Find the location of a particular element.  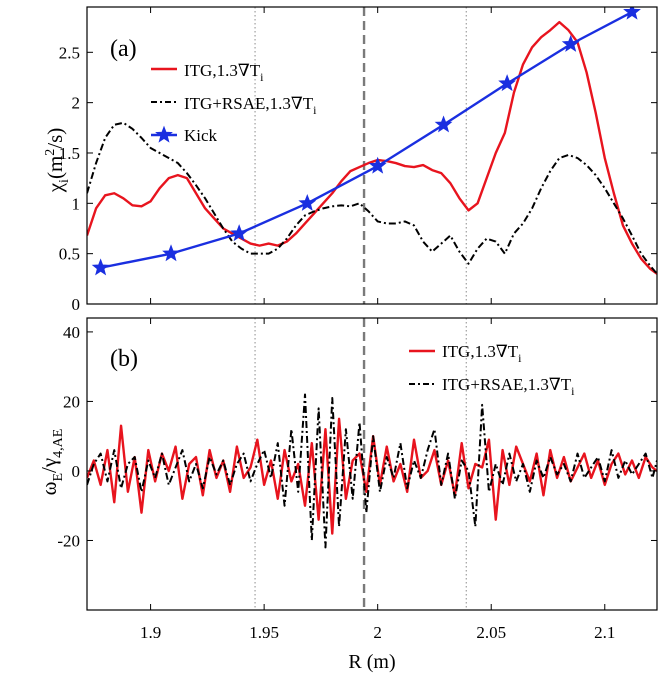

x-tick-label: 2 is located at coordinates (377, 632).